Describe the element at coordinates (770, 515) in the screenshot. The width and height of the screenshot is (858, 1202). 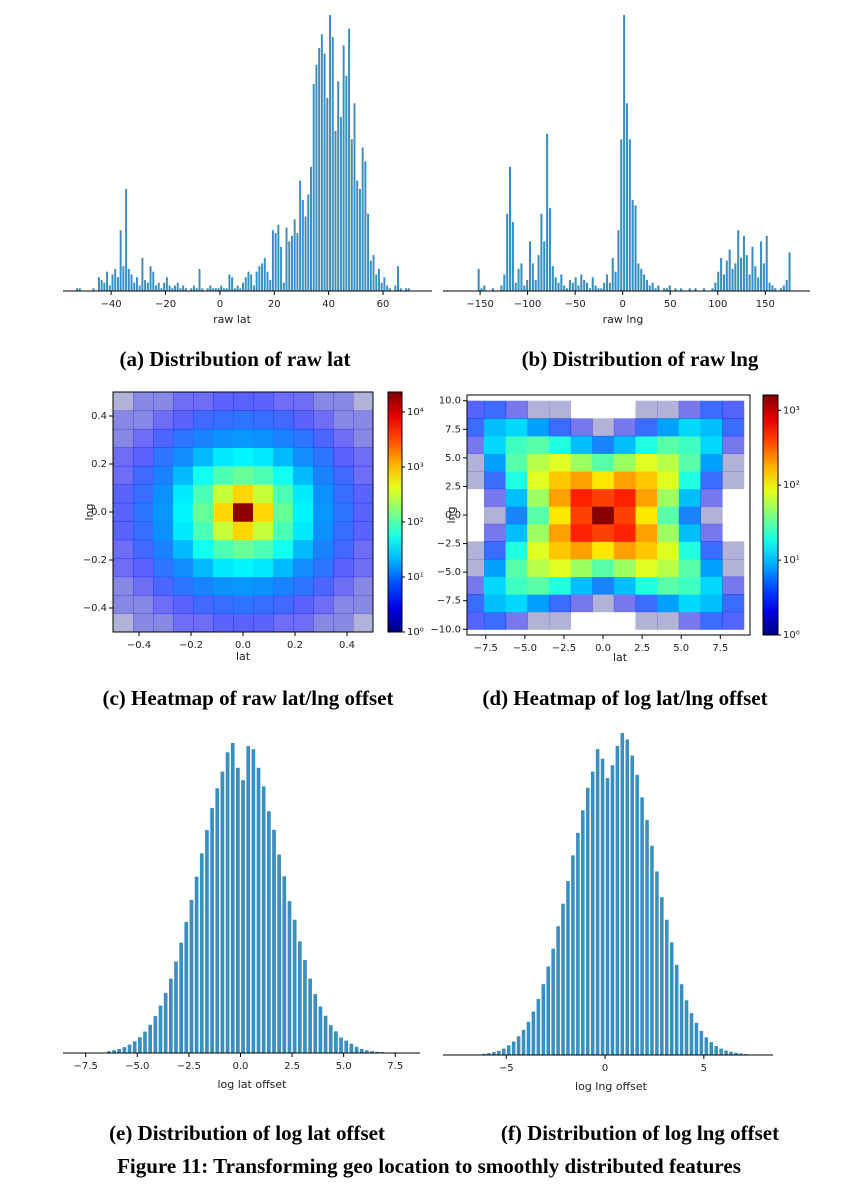
I see `colorbar` at that location.